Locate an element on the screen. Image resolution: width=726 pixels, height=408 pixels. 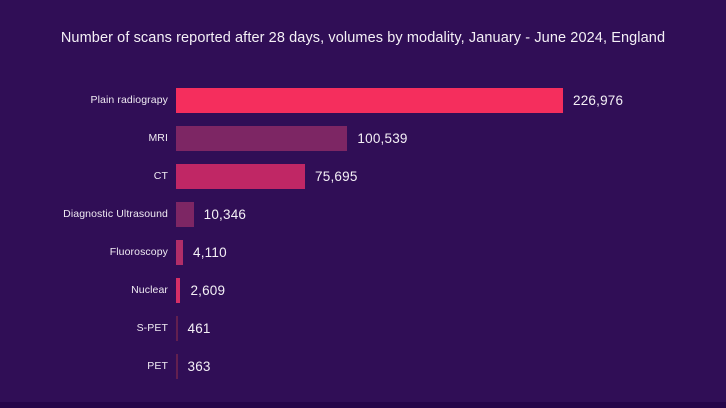
bar-track: 10,346 is located at coordinates (451, 214).